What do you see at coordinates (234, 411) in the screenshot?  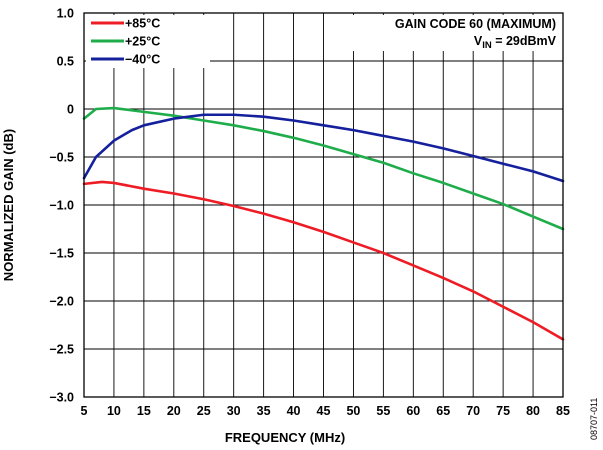 I see `x-tick-label: 30` at bounding box center [234, 411].